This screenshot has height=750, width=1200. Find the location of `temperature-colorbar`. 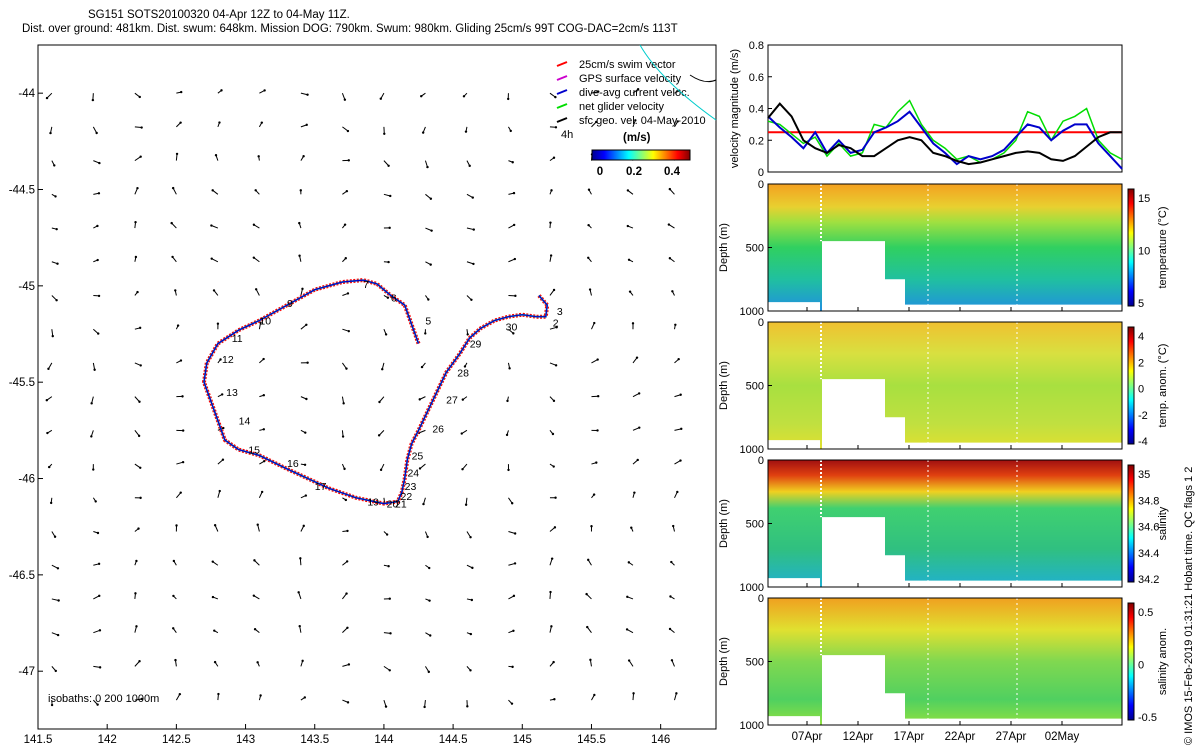

temperature-colorbar is located at coordinates (1131, 247).